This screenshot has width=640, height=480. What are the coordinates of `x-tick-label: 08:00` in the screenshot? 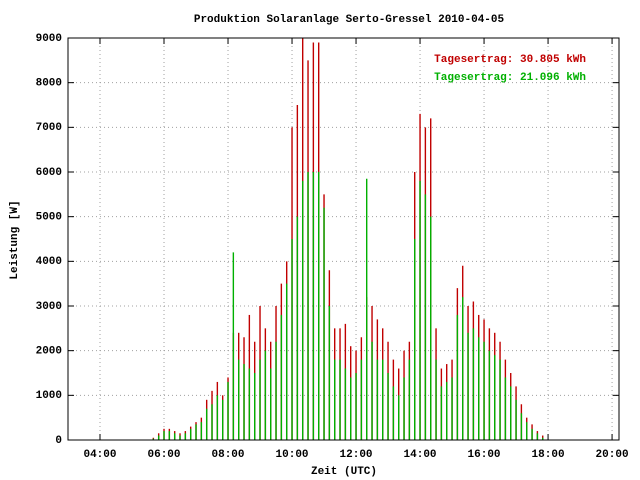 It's located at (228, 455).